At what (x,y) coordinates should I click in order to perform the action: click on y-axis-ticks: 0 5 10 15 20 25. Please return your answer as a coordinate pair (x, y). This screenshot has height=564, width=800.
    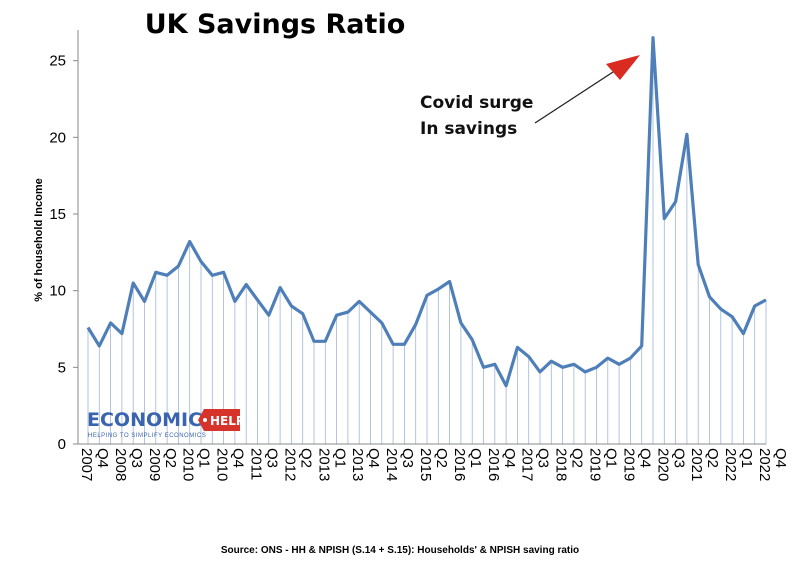
    Looking at the image, I should click on (63, 253).